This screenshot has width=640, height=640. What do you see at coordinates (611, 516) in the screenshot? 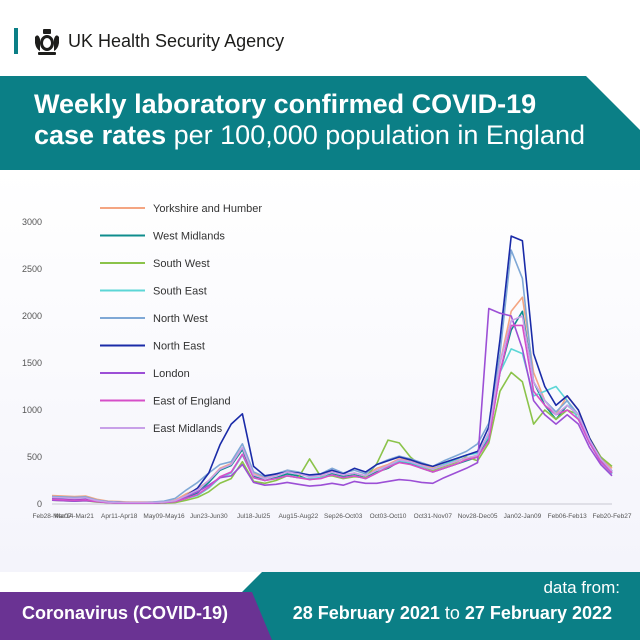
I see `x-tick-label: Feb20-Feb27` at bounding box center [611, 516].